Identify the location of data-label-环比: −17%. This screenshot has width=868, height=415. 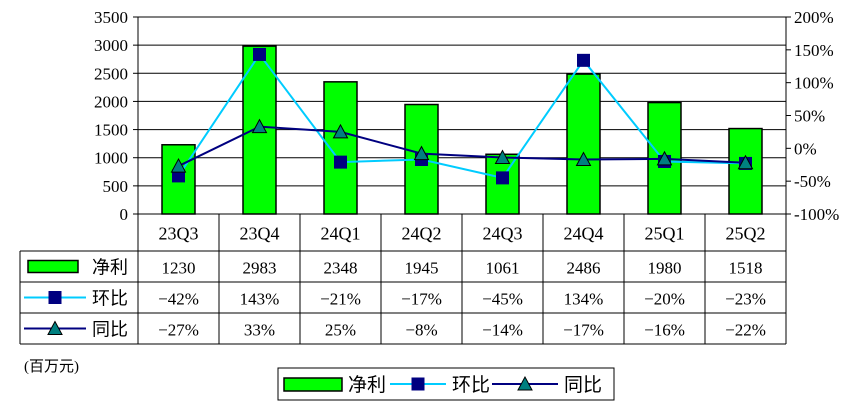
(421, 299).